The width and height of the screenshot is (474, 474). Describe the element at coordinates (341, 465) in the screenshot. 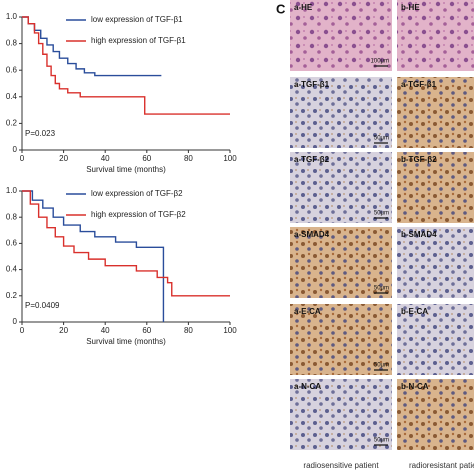

I see `column-label: radiosensitive patient` at that location.